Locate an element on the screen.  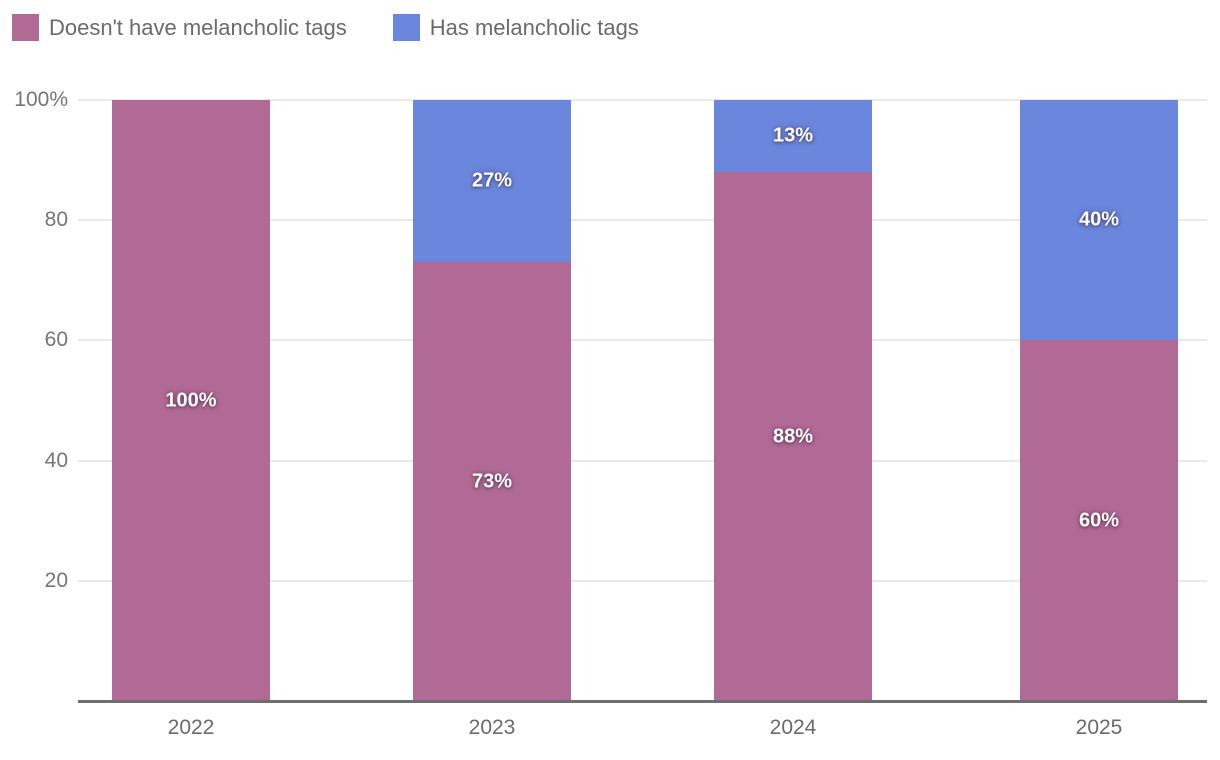
segment-doesnt-have-2023: 73% is located at coordinates (492, 481).